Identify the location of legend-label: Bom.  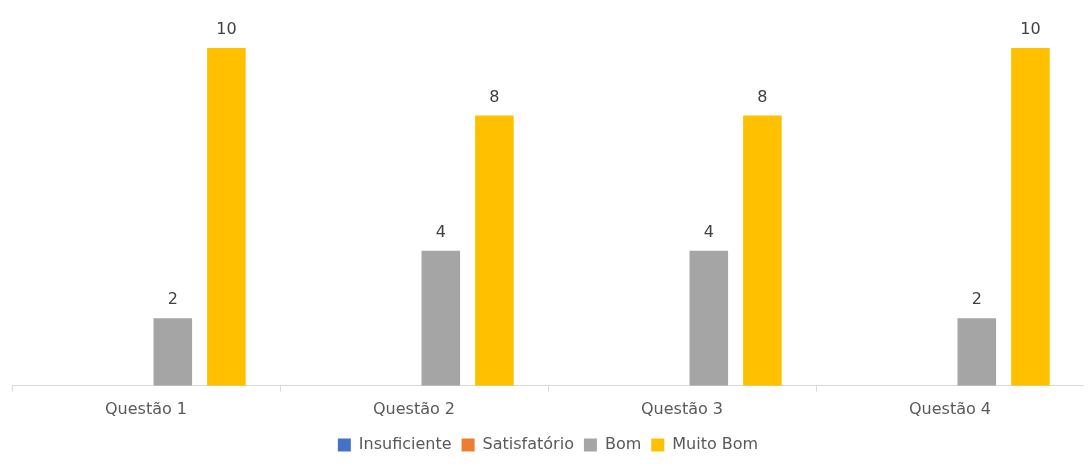
(623, 444).